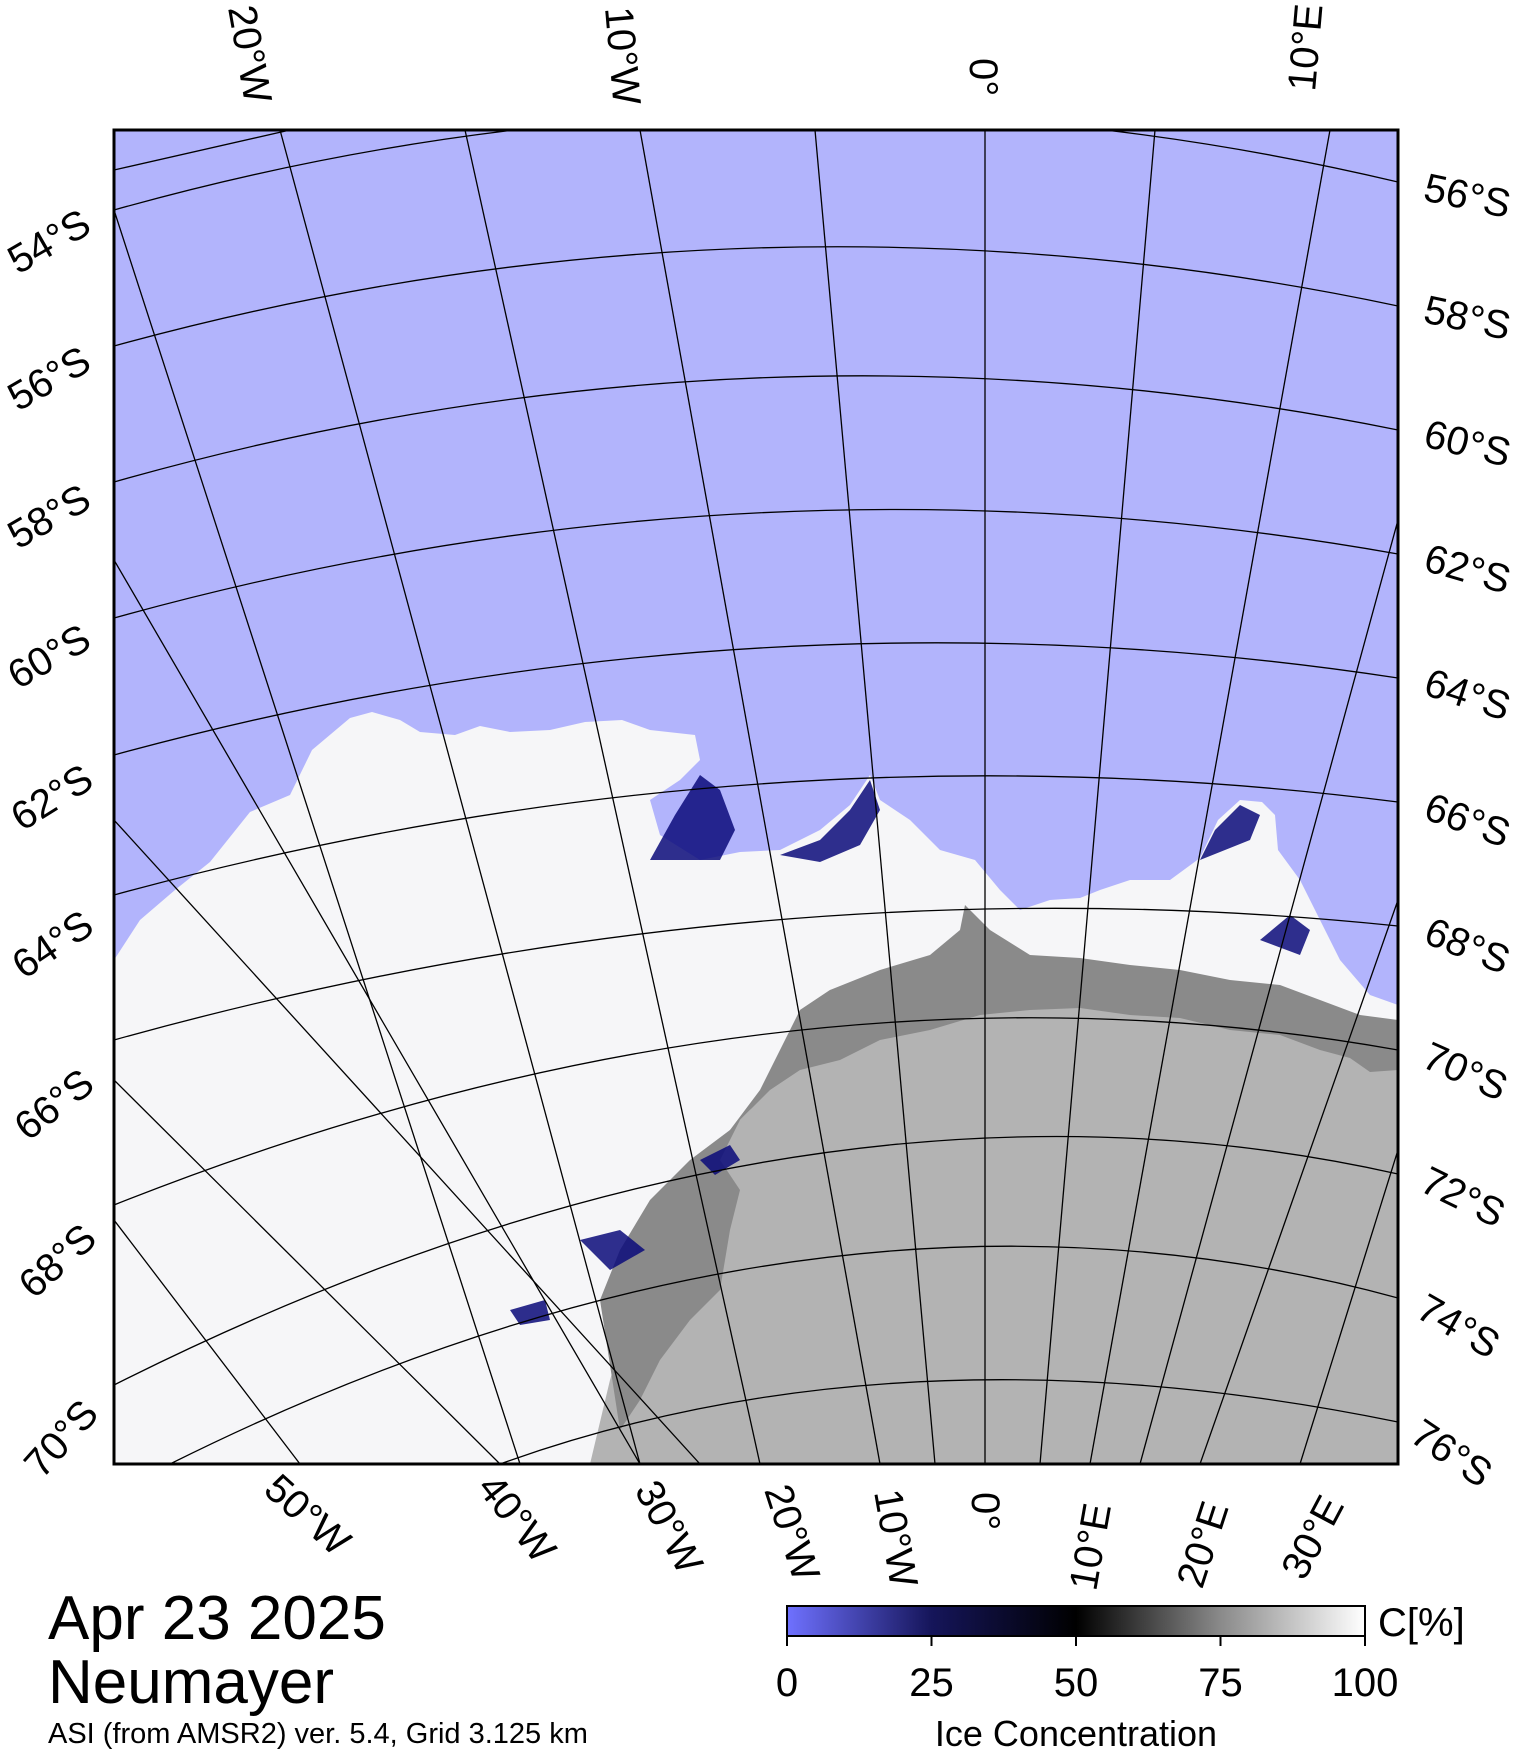 This screenshot has height=1758, width=1518. Describe the element at coordinates (1467, 196) in the screenshot. I see `lat-label-right: 56°S` at that location.